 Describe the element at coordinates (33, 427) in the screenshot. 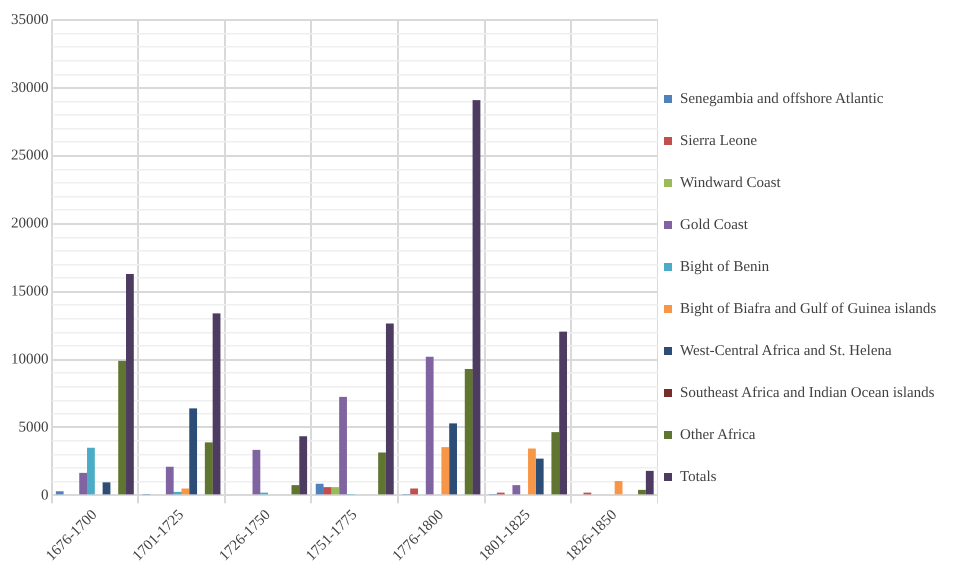

I see `y-tick-label: 5000` at that location.